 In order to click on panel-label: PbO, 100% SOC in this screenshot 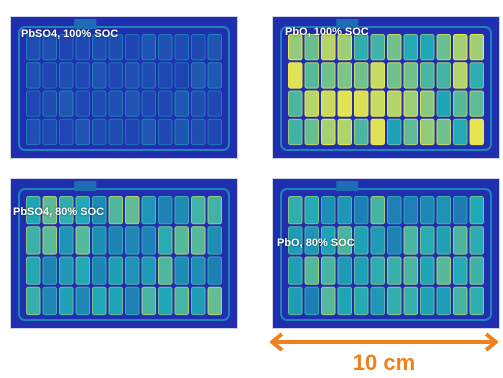, I will do `click(327, 32)`.